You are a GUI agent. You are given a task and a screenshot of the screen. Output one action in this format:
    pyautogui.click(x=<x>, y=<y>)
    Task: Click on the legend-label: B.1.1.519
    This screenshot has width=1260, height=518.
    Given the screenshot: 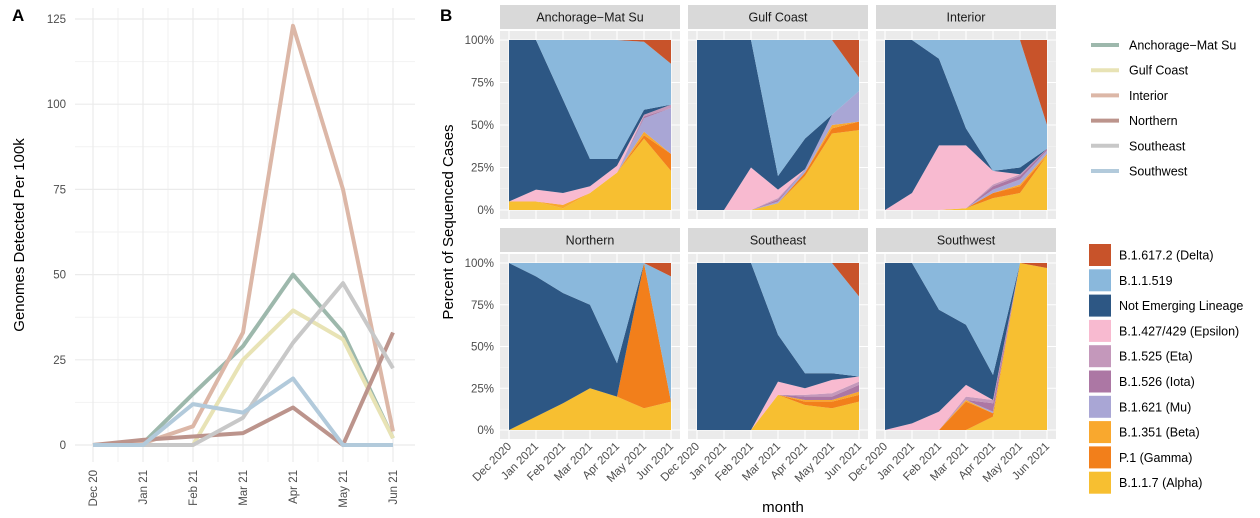 What is the action you would take?
    pyautogui.click(x=1146, y=281)
    